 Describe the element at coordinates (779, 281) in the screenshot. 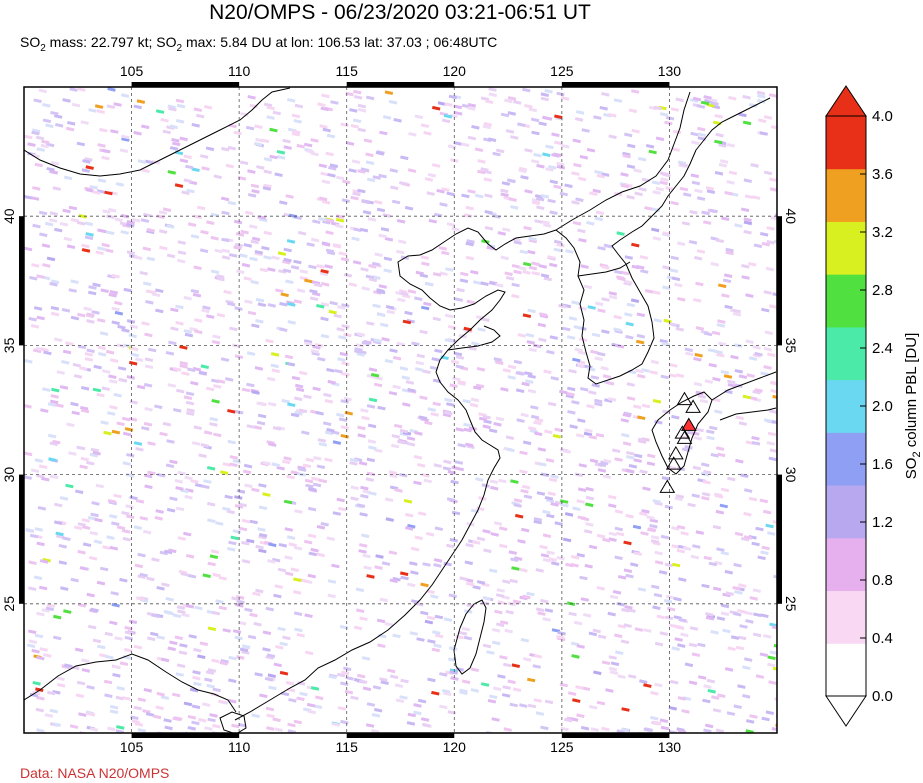

I see `frame-band-right` at that location.